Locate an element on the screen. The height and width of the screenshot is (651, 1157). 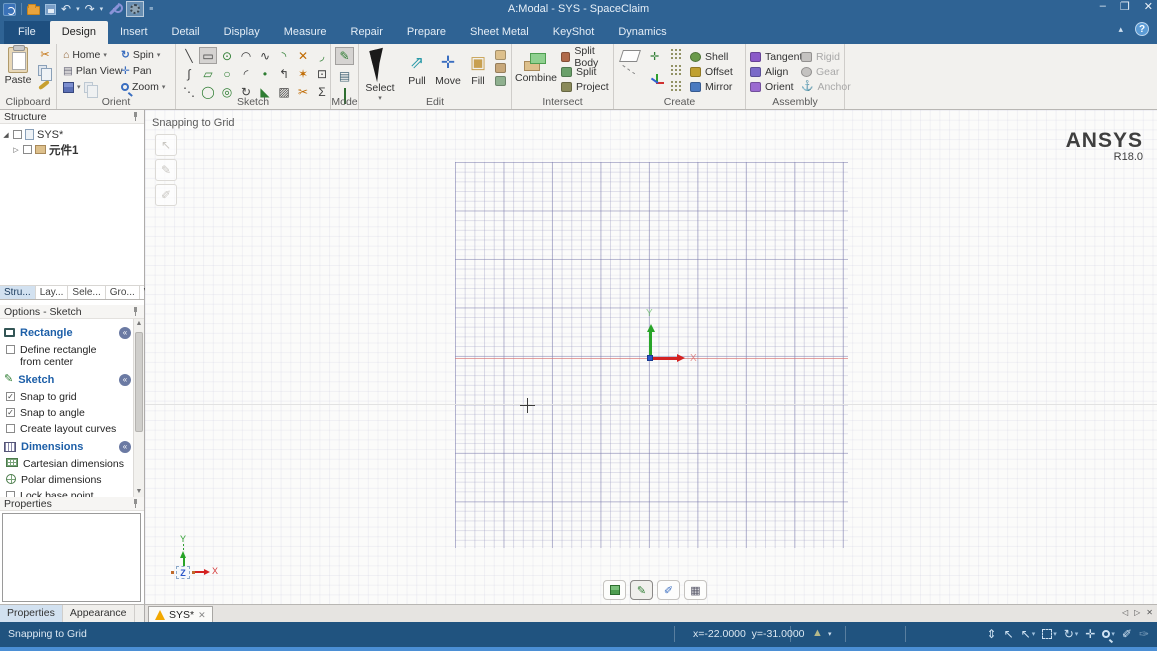
view-cube-button: ▾ is located at coordinates (91, 88).